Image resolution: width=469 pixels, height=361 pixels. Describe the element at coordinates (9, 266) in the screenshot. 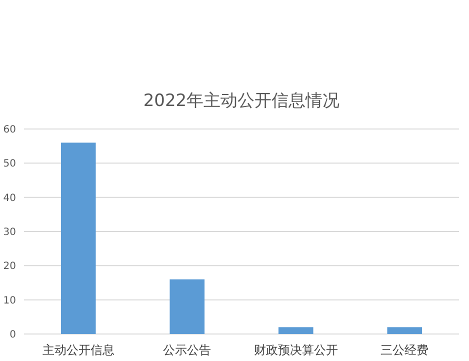

I see `y-tick-label: 20` at that location.